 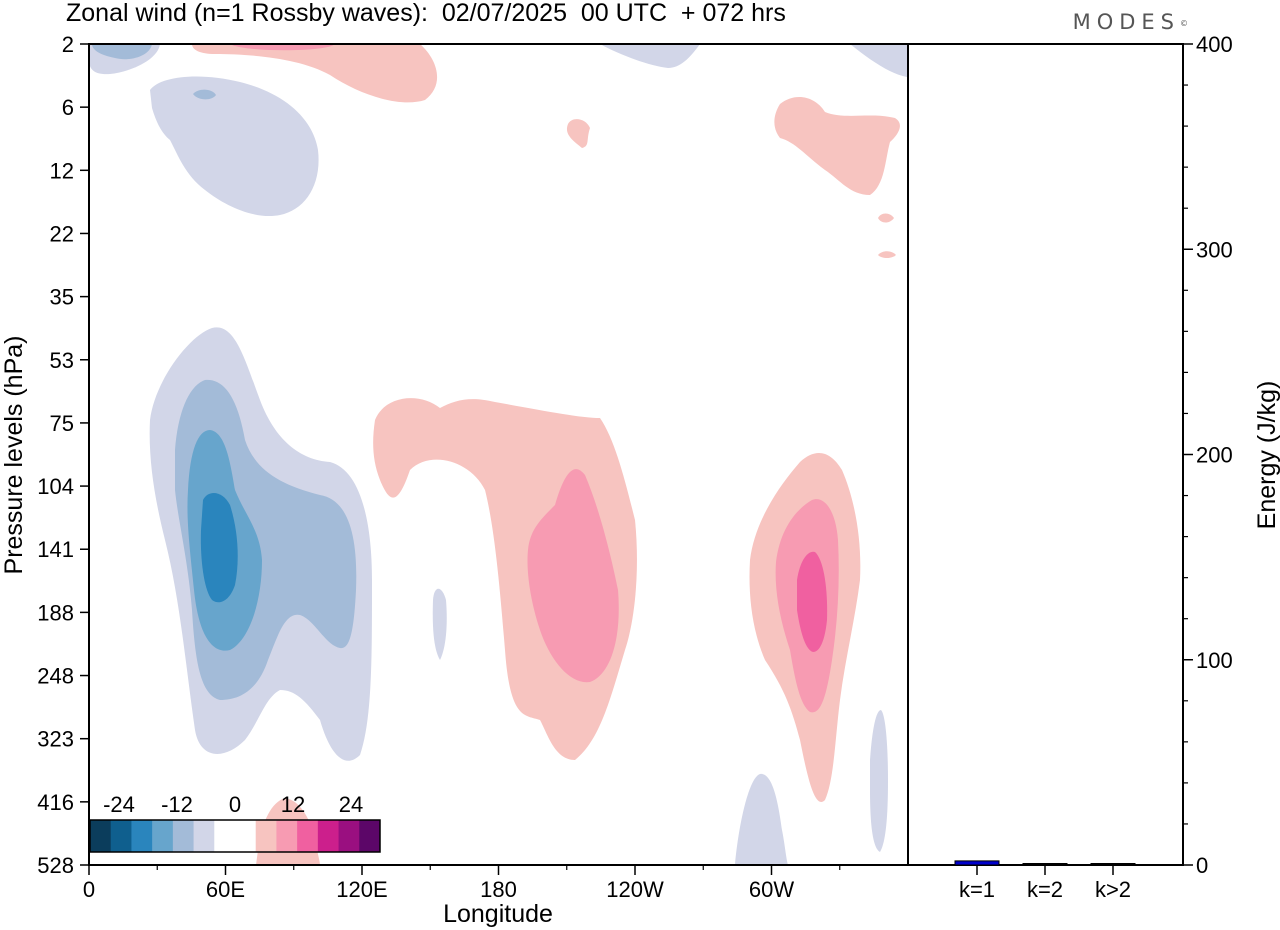 What do you see at coordinates (1126, 22) in the screenshot?
I see `brand-name: MODES` at bounding box center [1126, 22].